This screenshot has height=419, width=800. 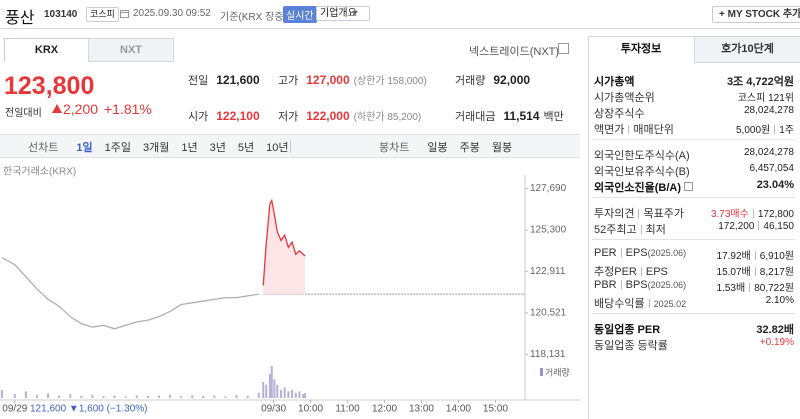 I want to click on info-label: 외국인보유주식수(B), so click(x=642, y=171).